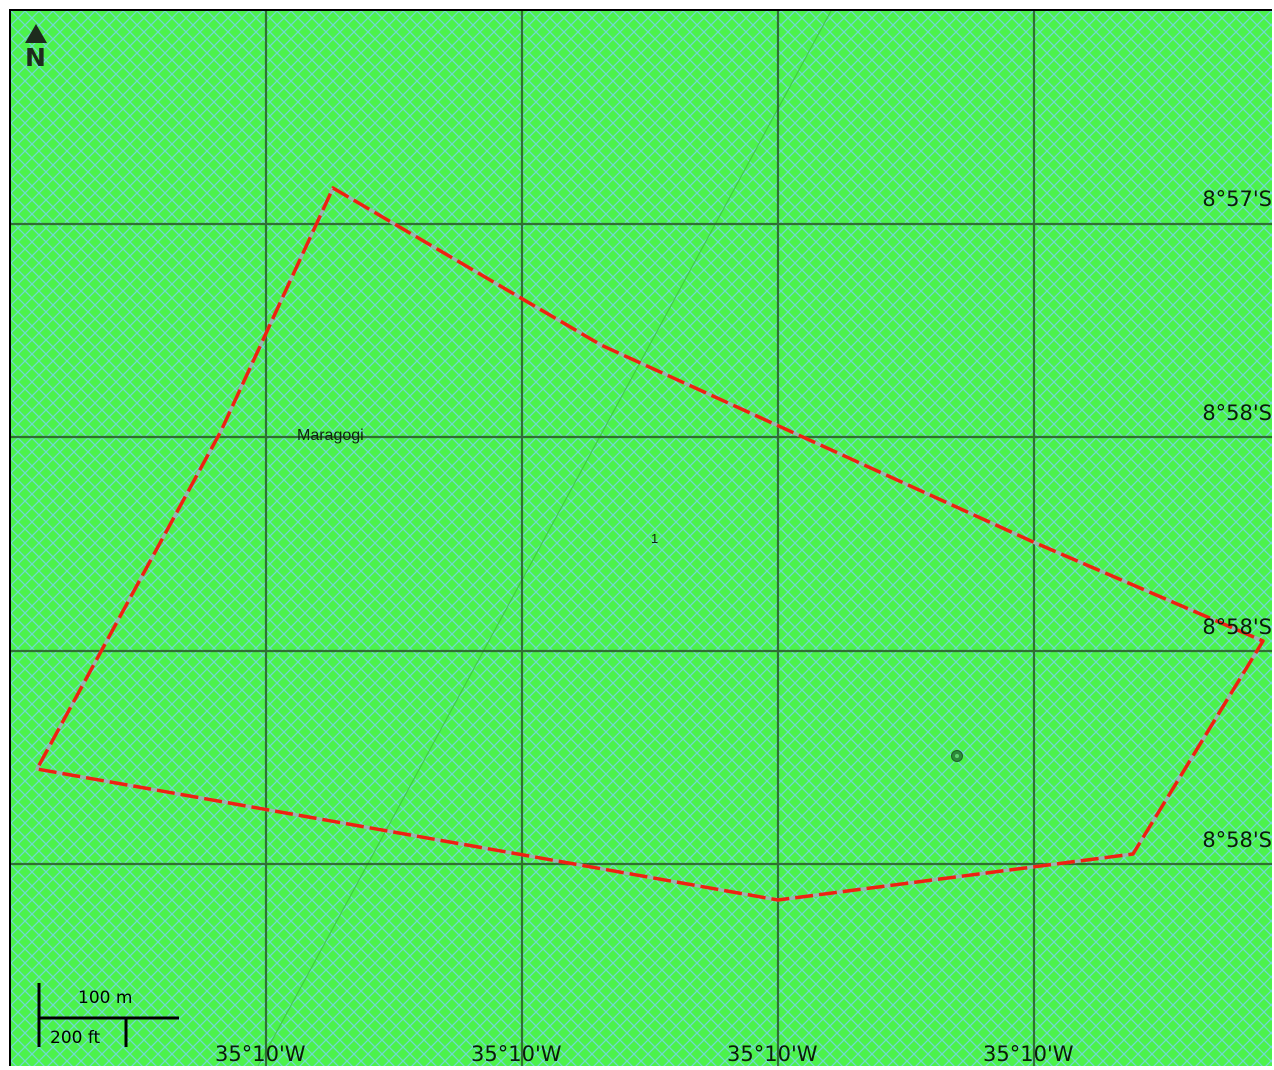 This screenshot has width=1274, height=1070. Describe the element at coordinates (1028, 1054) in the screenshot. I see `longitude-label-4: 35°10'W` at that location.